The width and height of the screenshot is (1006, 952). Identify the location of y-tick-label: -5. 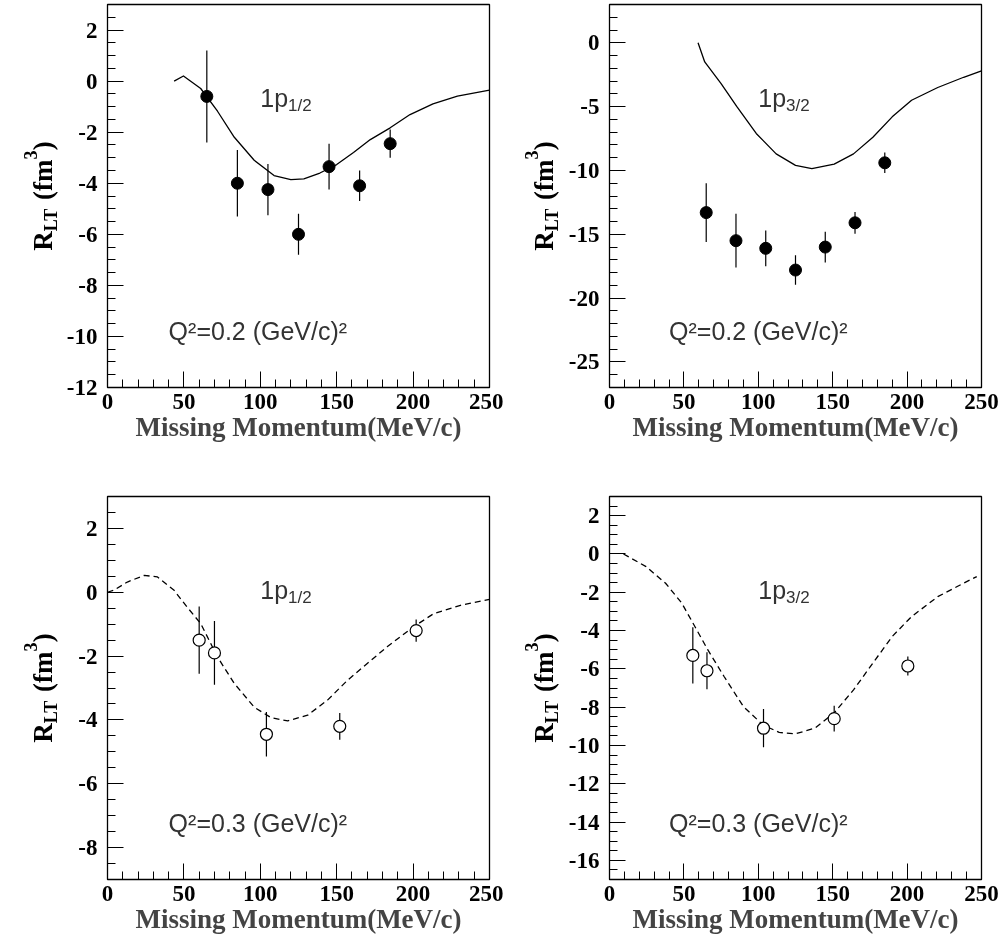
(590, 107).